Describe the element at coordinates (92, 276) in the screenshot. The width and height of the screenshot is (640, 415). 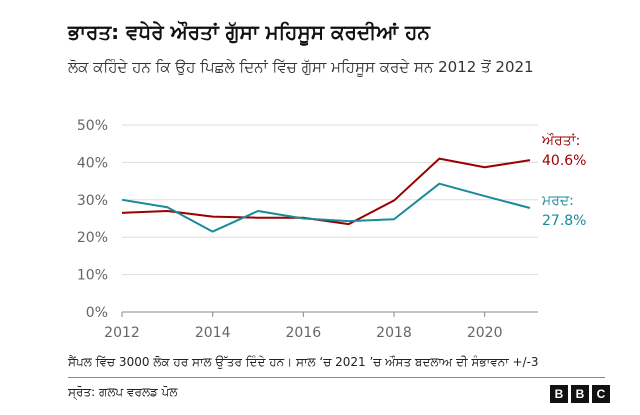
I see `y-tick-label: 10%` at that location.